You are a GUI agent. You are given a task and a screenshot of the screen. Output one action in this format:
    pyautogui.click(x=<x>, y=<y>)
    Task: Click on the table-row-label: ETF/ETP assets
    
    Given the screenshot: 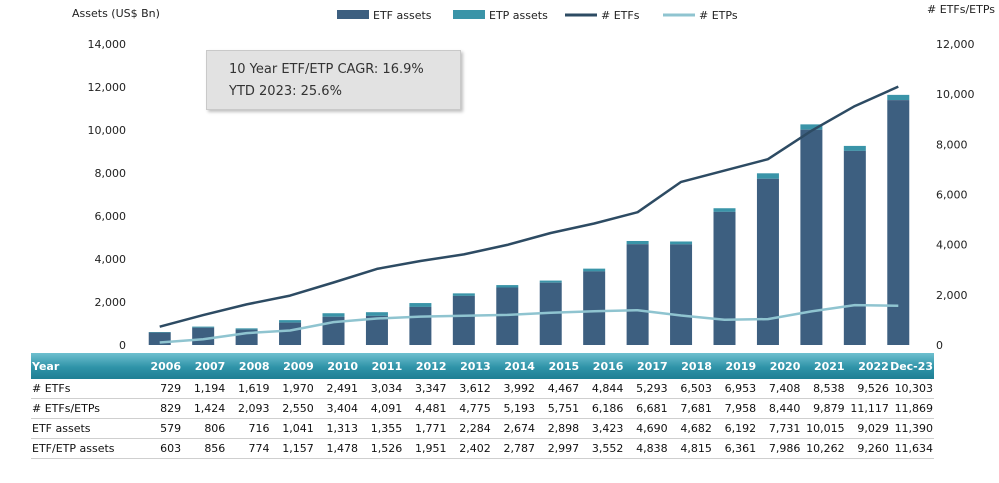 What is the action you would take?
    pyautogui.click(x=73, y=448)
    